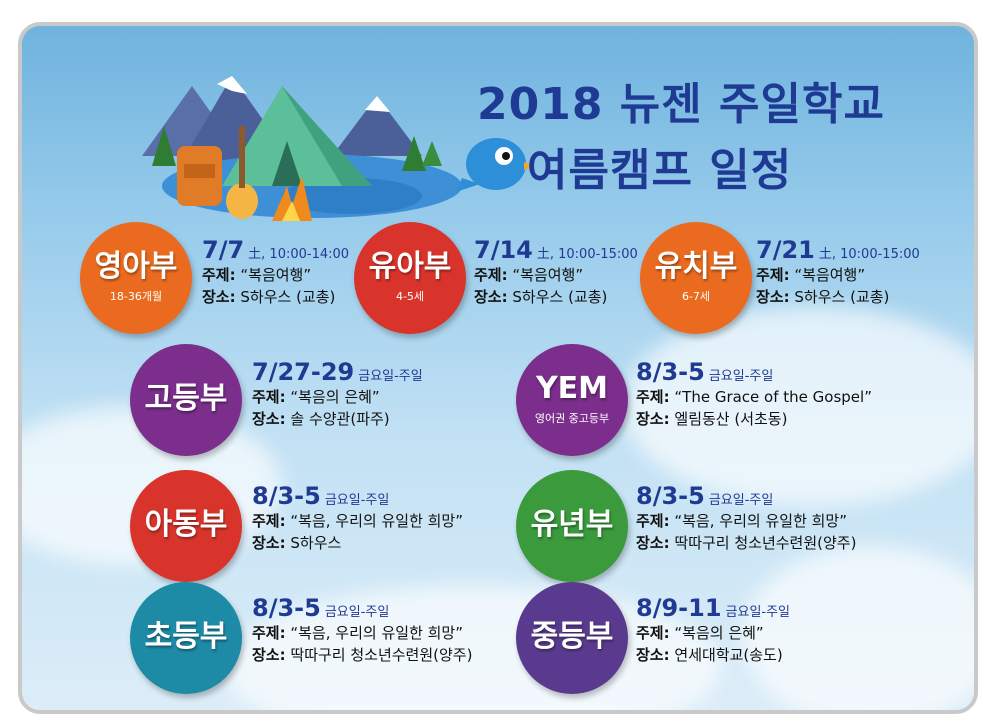  What do you see at coordinates (136, 296) in the screenshot?
I see `dept-age: 18-36개월` at bounding box center [136, 296].